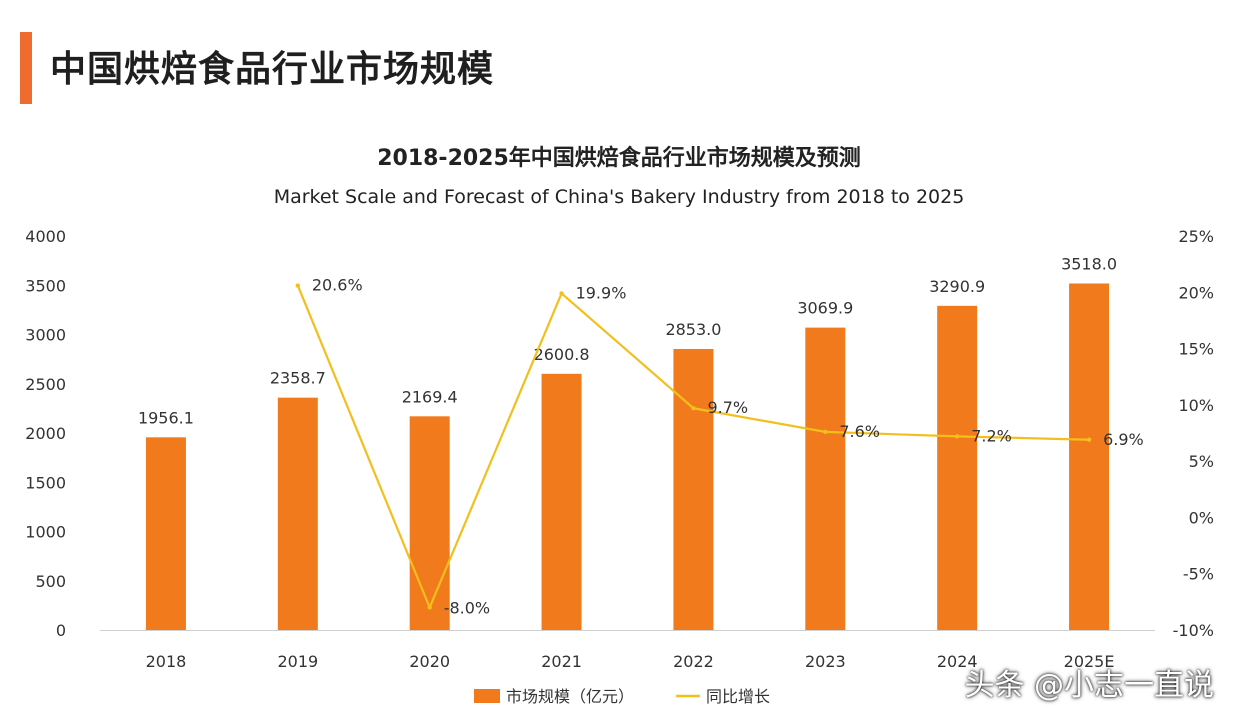 The height and width of the screenshot is (716, 1238). What do you see at coordinates (1196, 236) in the screenshot?
I see `y-right-tick-label: 25%` at bounding box center [1196, 236].